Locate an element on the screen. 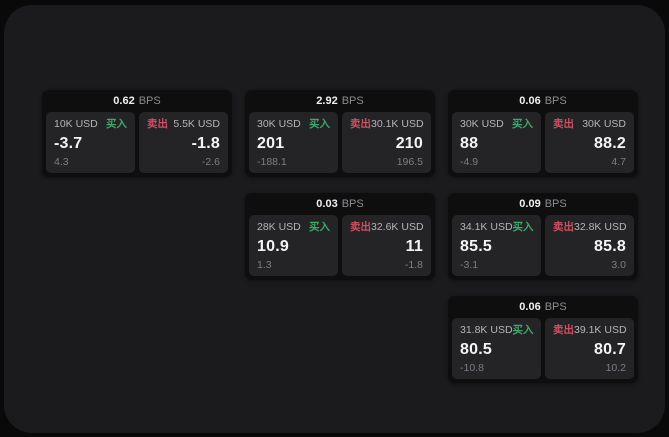 This screenshot has height=437, width=669. buy-panel: 34.1K USD 买入 85.5 -3.1 is located at coordinates (496, 245).